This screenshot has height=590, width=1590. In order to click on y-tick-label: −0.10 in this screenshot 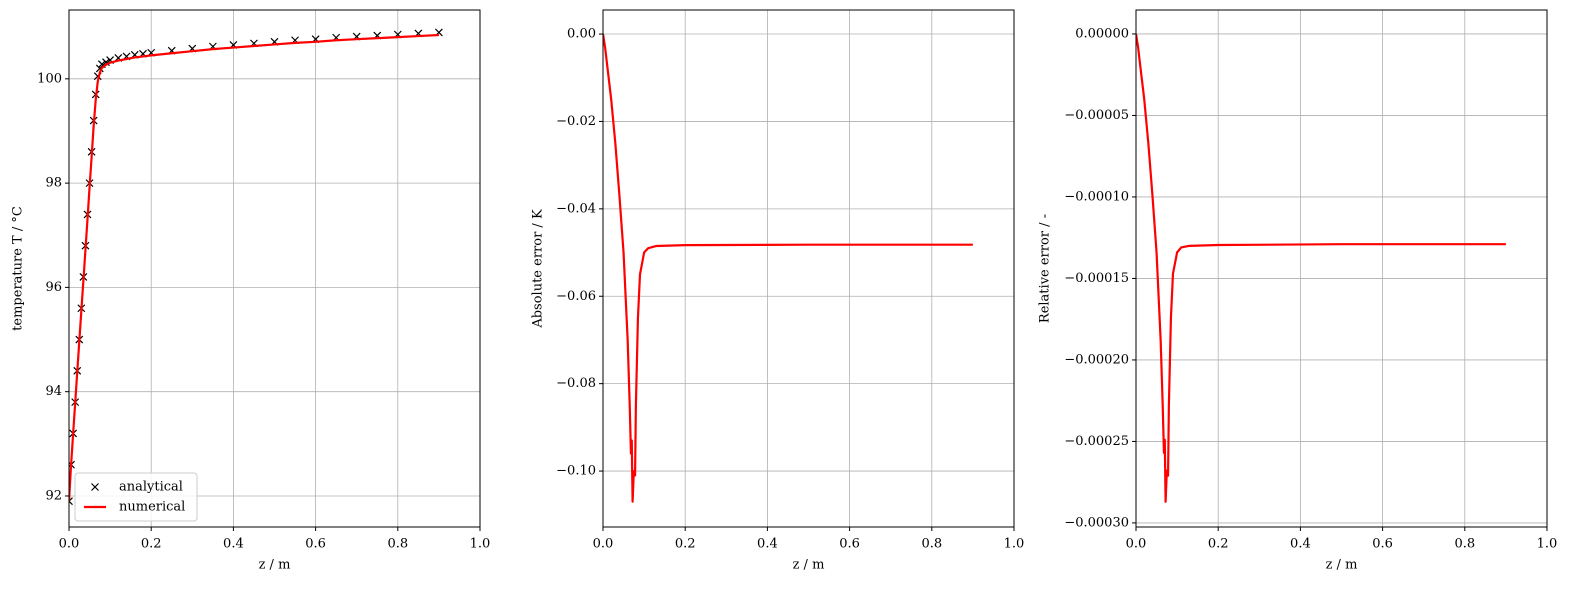, I will do `click(576, 471)`.